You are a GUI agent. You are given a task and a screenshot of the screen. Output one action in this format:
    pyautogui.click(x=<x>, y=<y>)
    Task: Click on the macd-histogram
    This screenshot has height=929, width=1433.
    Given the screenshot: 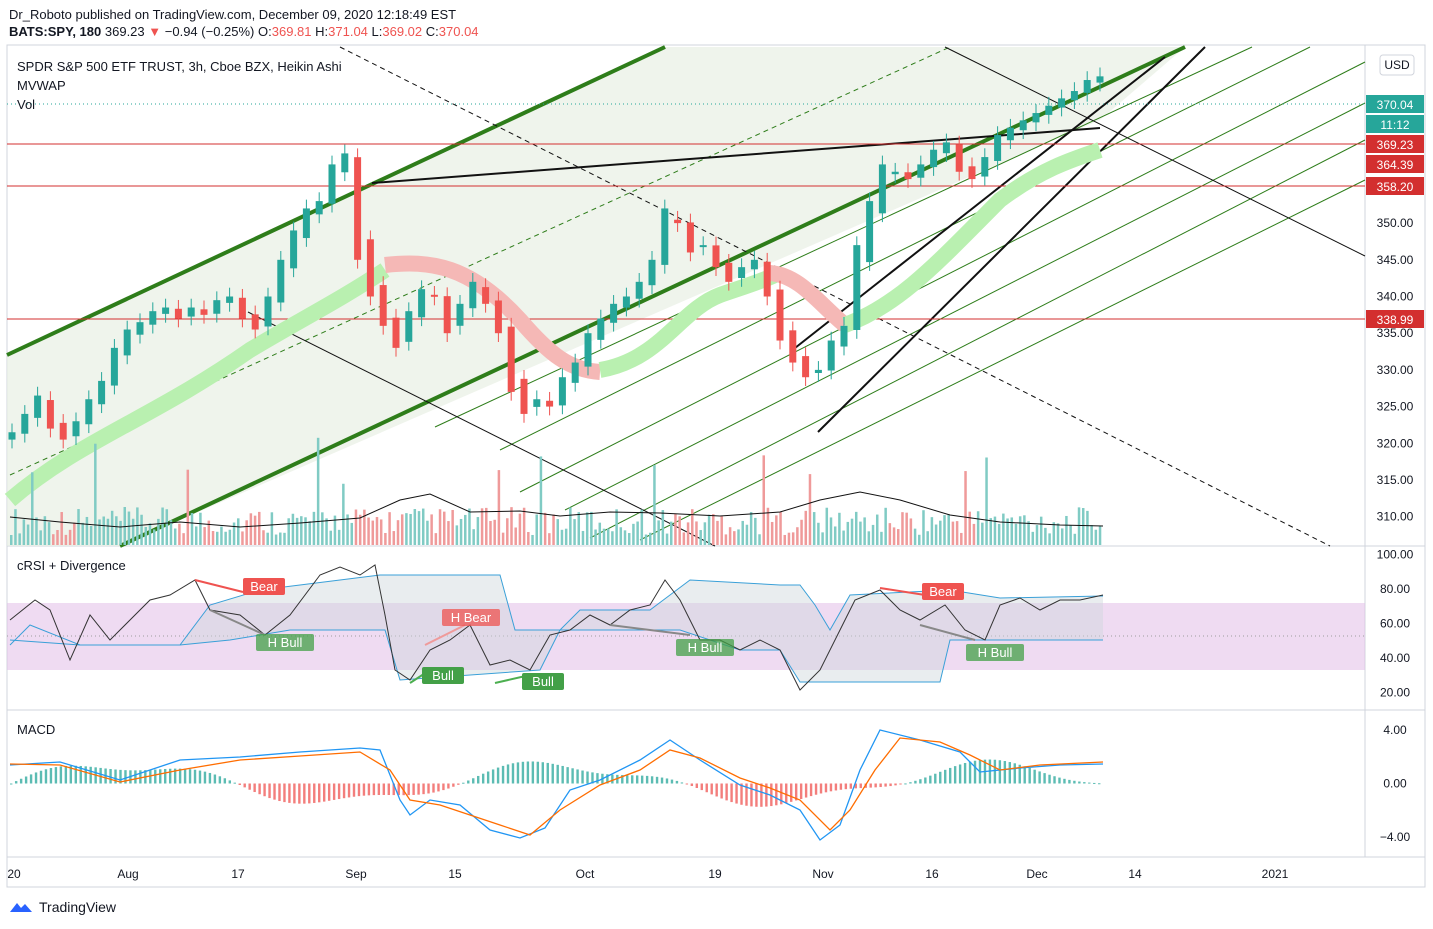 What is the action you would take?
    pyautogui.click(x=555, y=783)
    